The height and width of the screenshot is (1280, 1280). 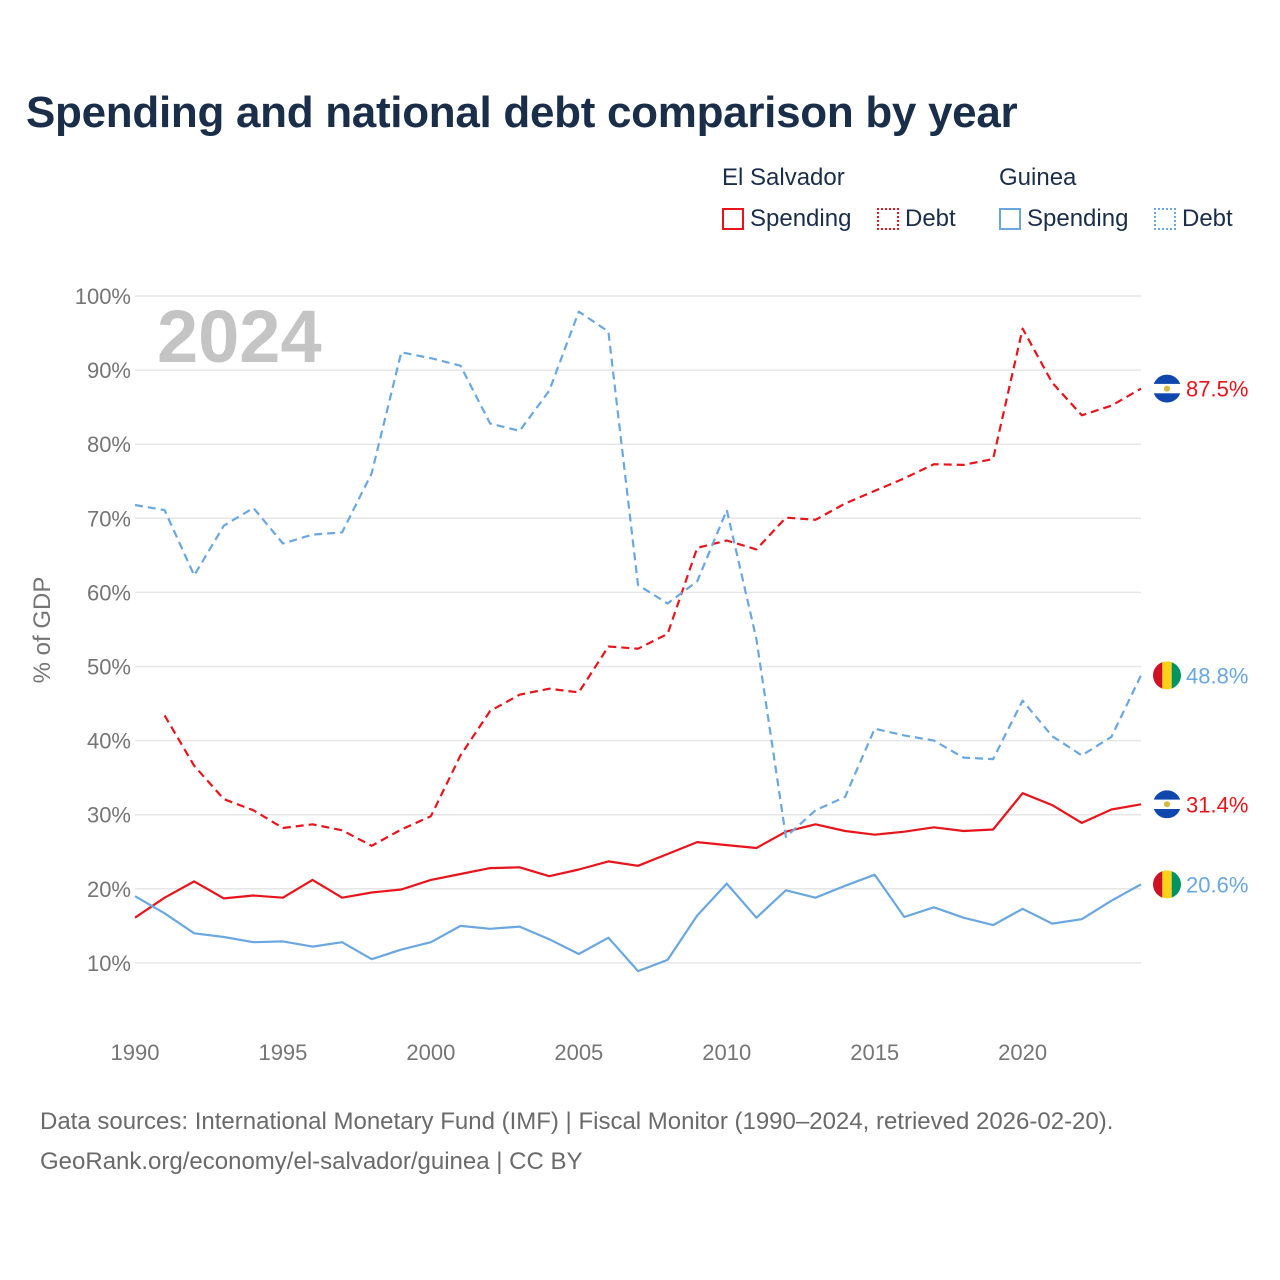 What do you see at coordinates (109, 963) in the screenshot?
I see `y-tick-label: 10%` at bounding box center [109, 963].